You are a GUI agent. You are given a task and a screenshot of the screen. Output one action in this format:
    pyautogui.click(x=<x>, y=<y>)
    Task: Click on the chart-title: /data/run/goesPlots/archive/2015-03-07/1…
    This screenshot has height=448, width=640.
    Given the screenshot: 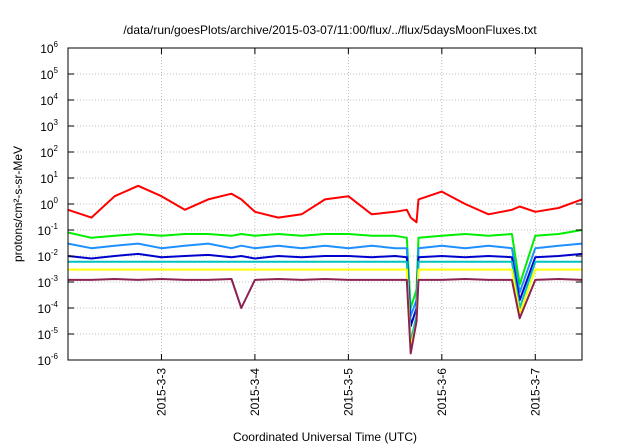 What is the action you would take?
    pyautogui.click(x=330, y=30)
    